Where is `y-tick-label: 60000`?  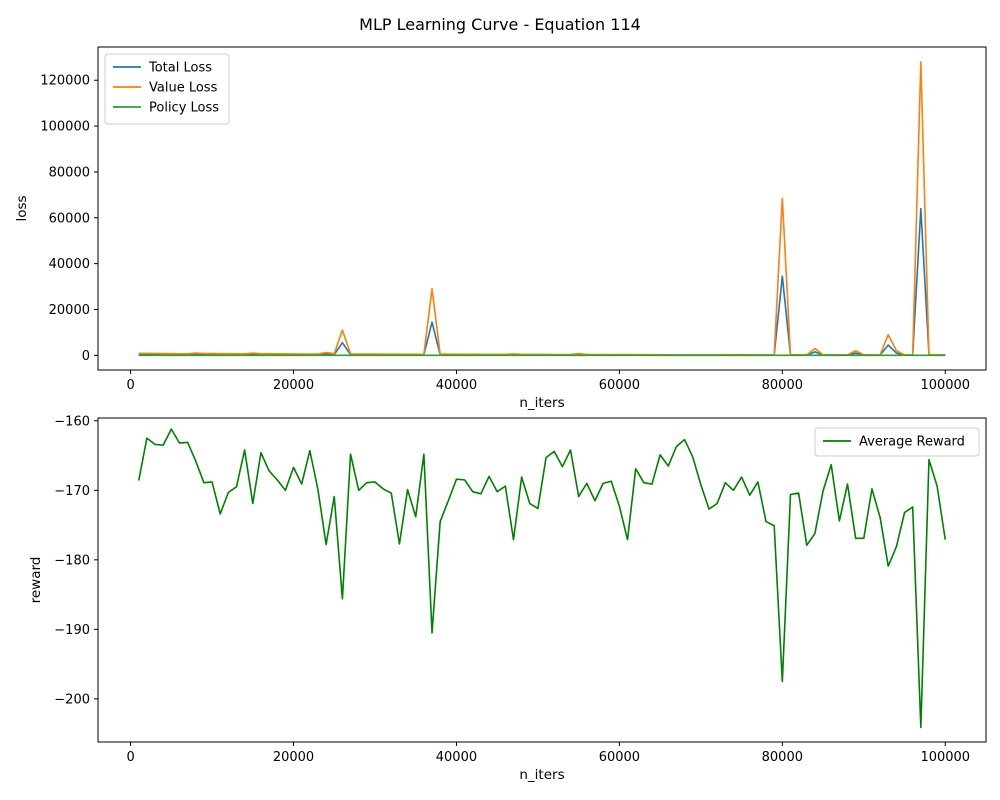 y-tick-label: 60000 is located at coordinates (69, 218).